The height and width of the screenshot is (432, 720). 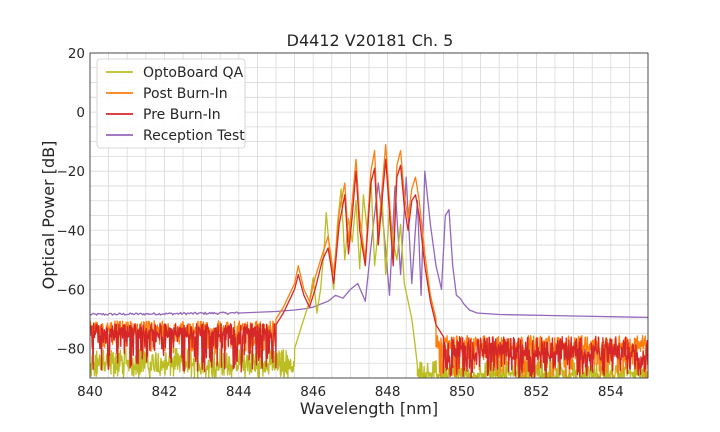 What do you see at coordinates (76, 54) in the screenshot?
I see `y-tick-label: 20` at bounding box center [76, 54].